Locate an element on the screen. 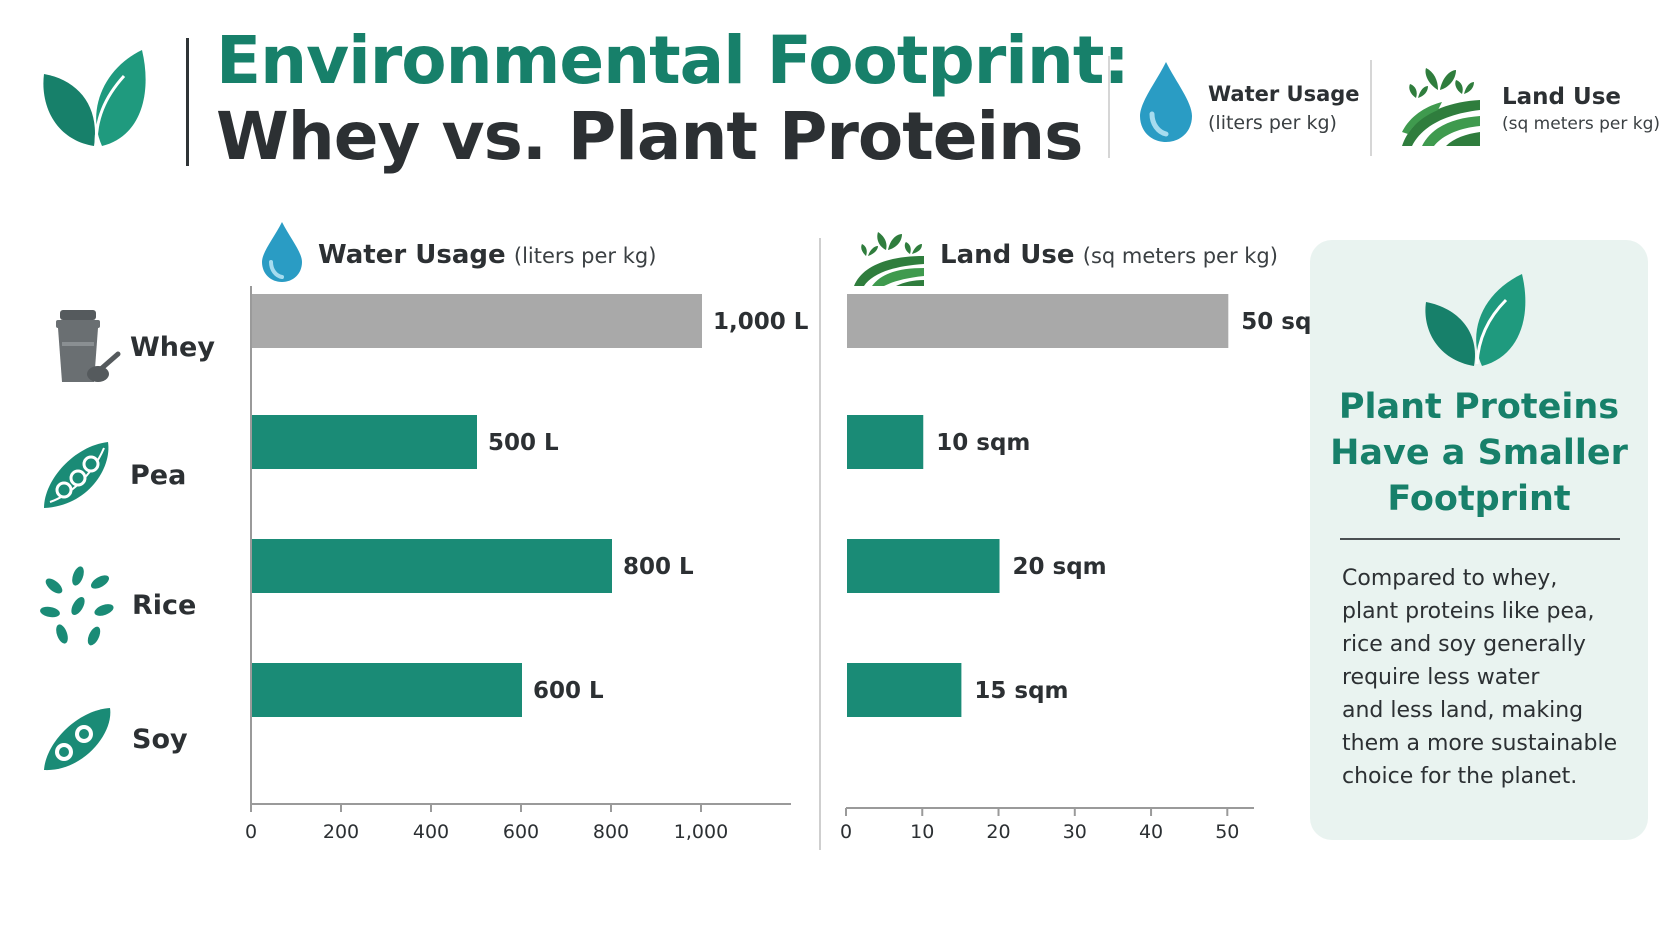  land-bar-rice is located at coordinates (923, 566).